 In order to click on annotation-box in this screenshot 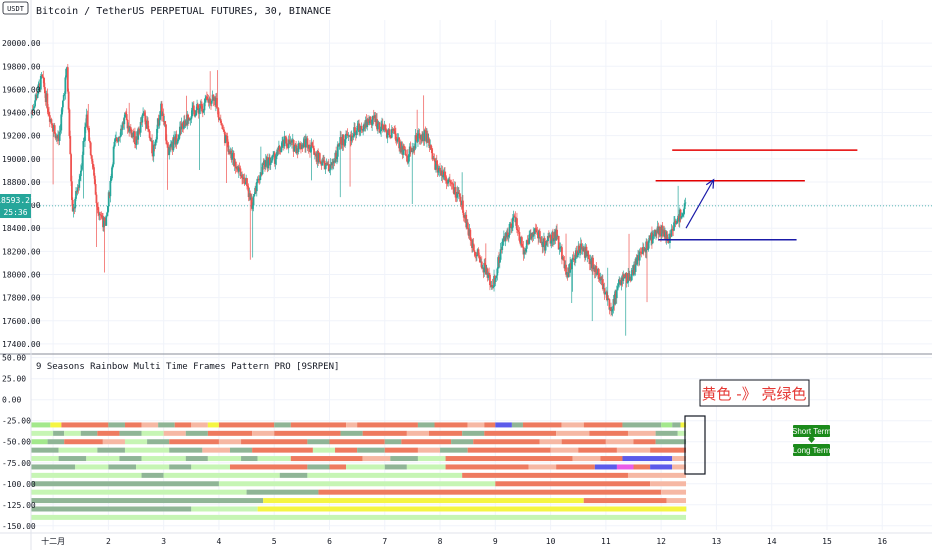, I will do `click(754, 393)`.